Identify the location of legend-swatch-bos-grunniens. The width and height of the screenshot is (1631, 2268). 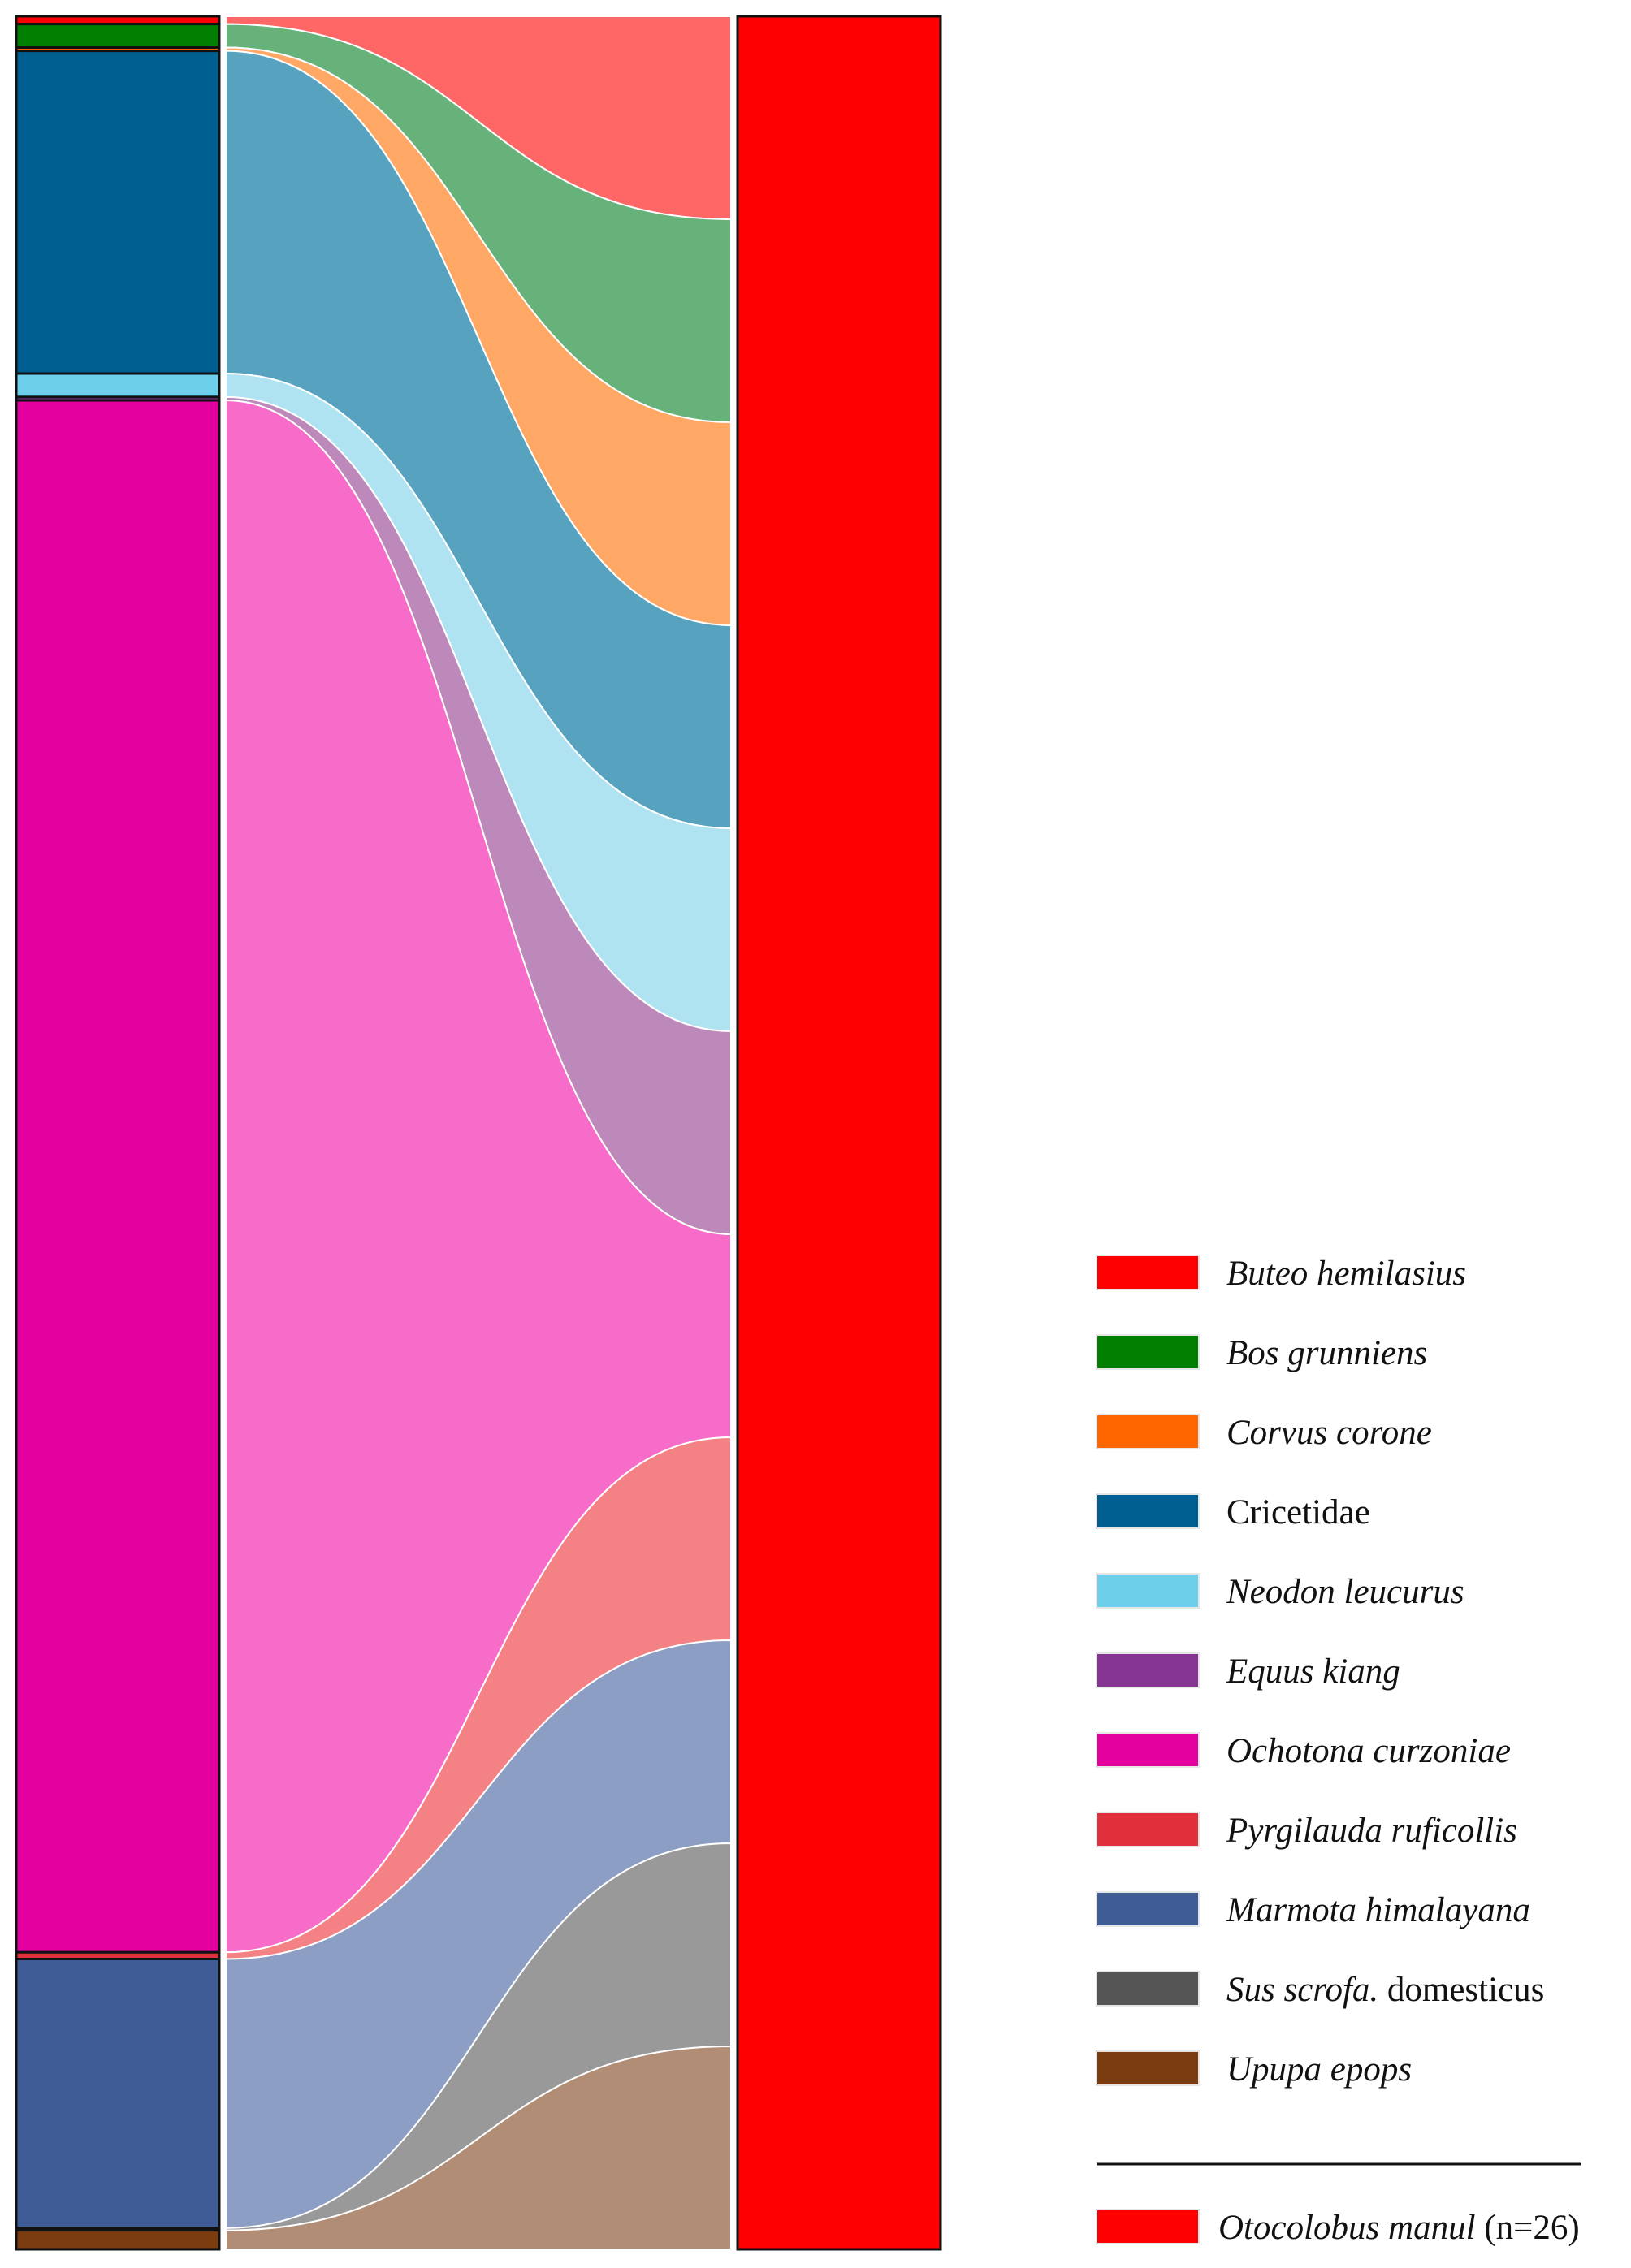
(1148, 1352).